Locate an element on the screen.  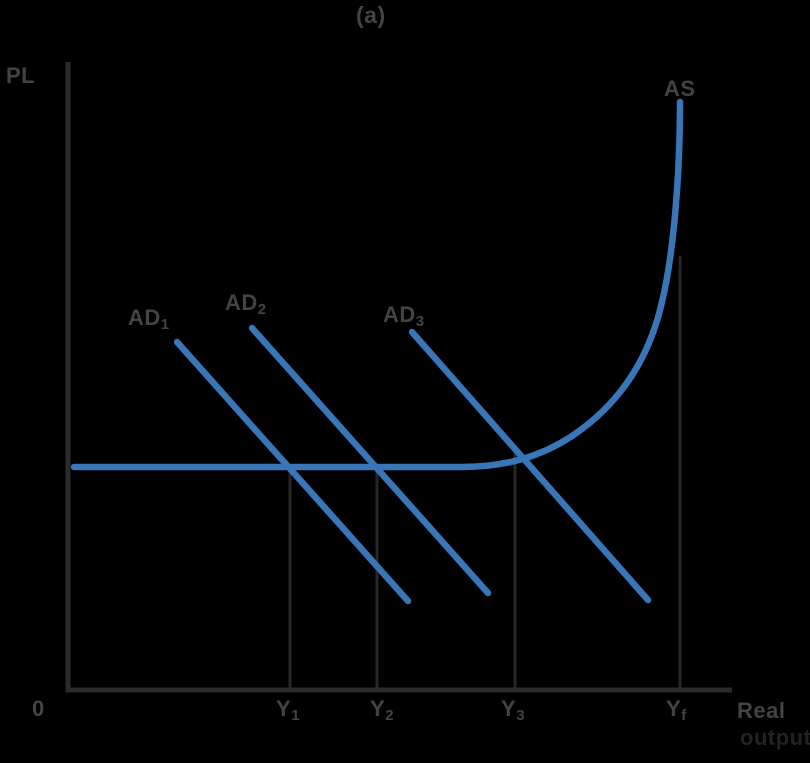
x-axis-label-line2: output is located at coordinates (775, 737).